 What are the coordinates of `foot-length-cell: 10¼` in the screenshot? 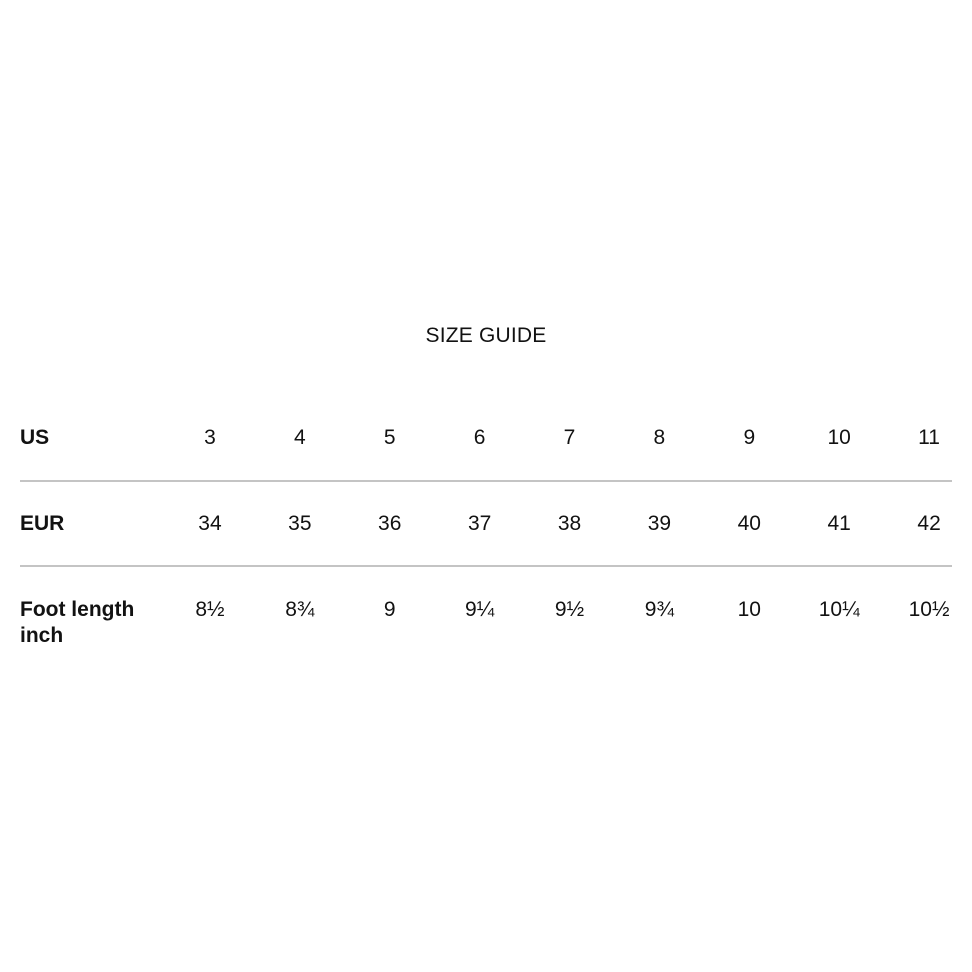 It's located at (839, 609).